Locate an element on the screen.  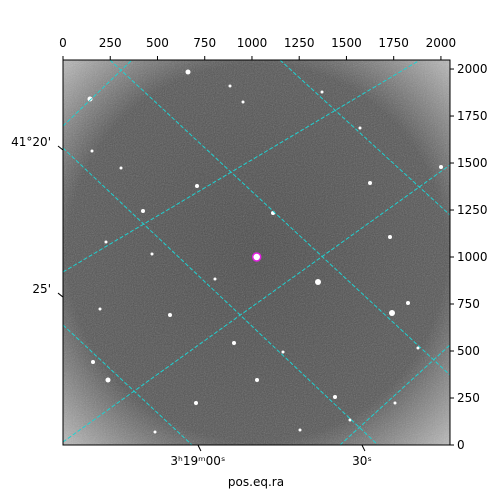
y-tick-label: 0 is located at coordinates (461, 445).